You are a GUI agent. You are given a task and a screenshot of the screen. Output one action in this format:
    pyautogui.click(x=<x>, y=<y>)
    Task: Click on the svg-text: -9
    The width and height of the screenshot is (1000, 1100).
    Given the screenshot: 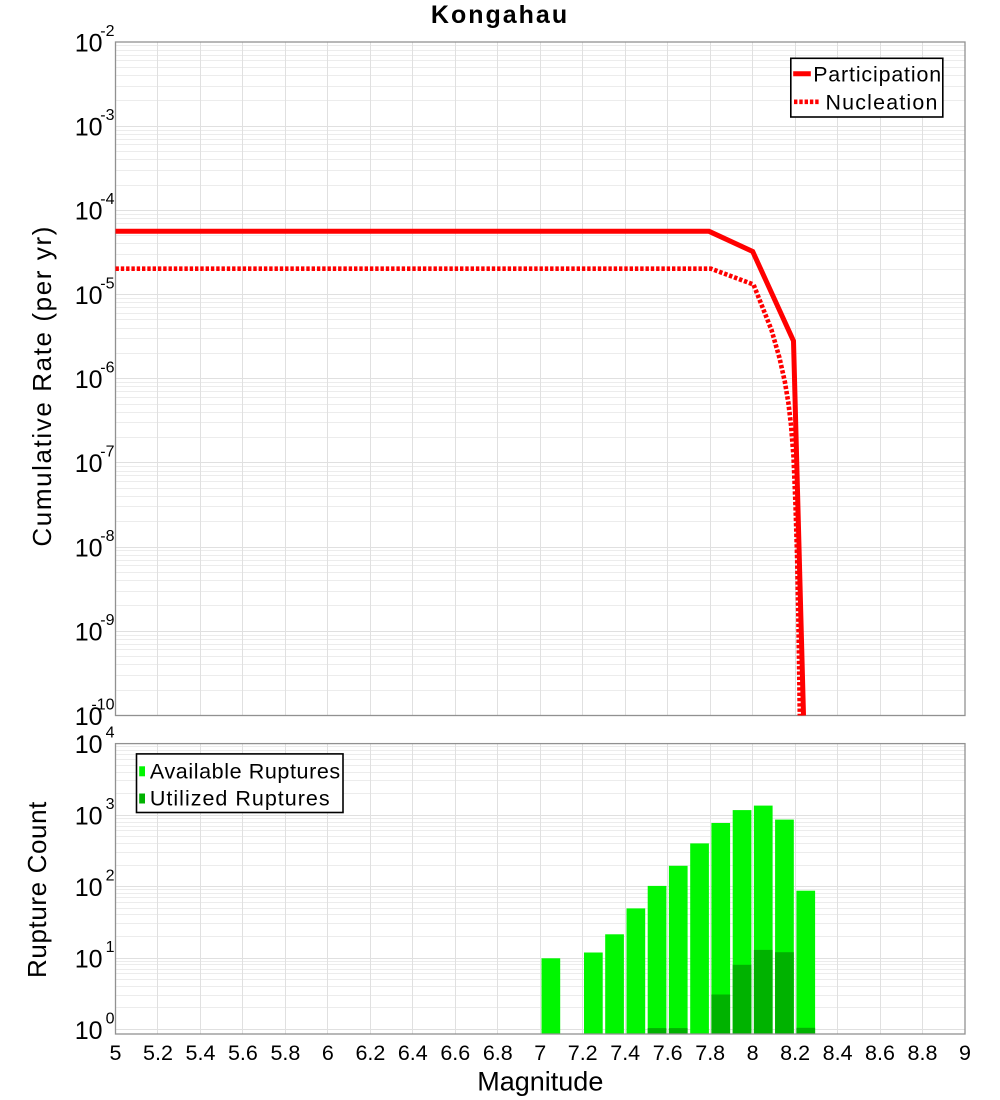 What is the action you would take?
    pyautogui.click(x=107, y=620)
    